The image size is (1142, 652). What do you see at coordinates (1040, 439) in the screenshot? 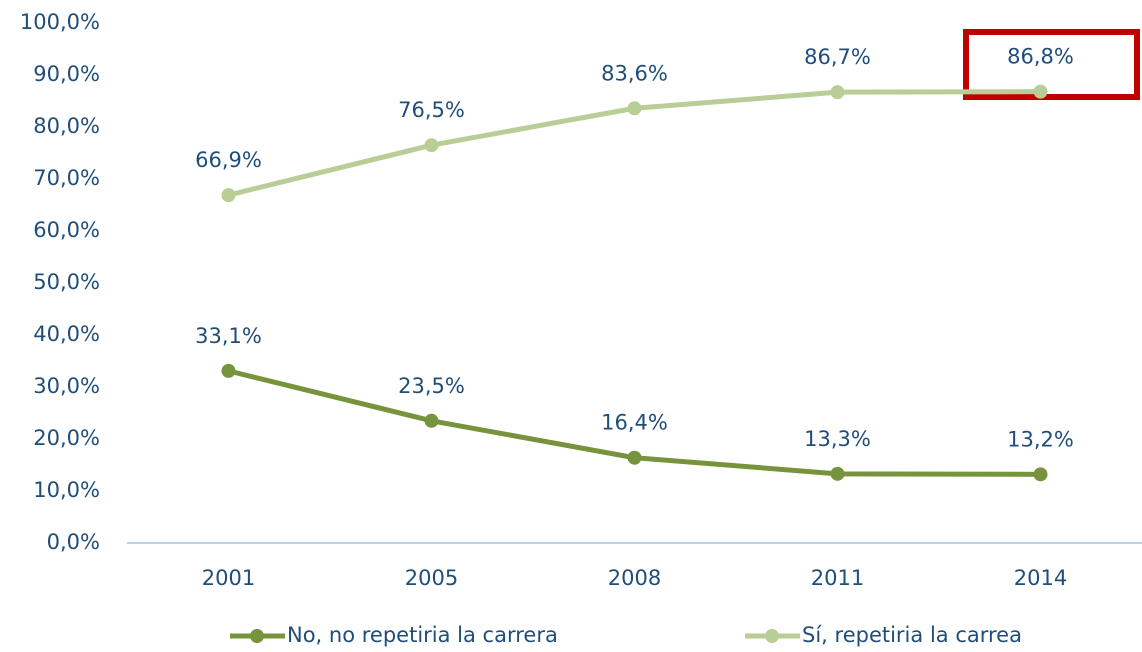
I see `data-label: 13,2%` at bounding box center [1040, 439].